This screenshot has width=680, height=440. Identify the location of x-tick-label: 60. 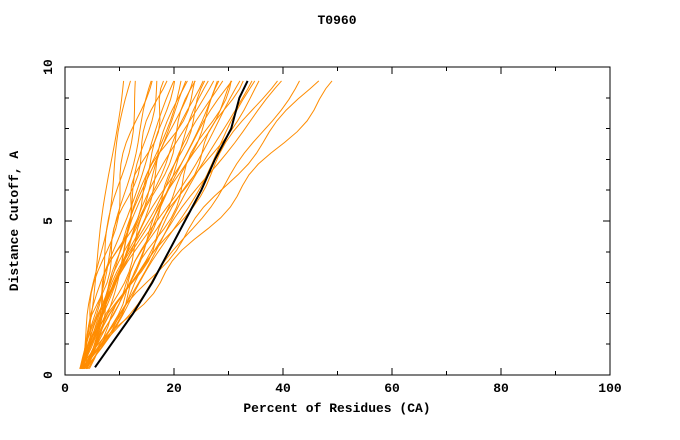
(392, 388).